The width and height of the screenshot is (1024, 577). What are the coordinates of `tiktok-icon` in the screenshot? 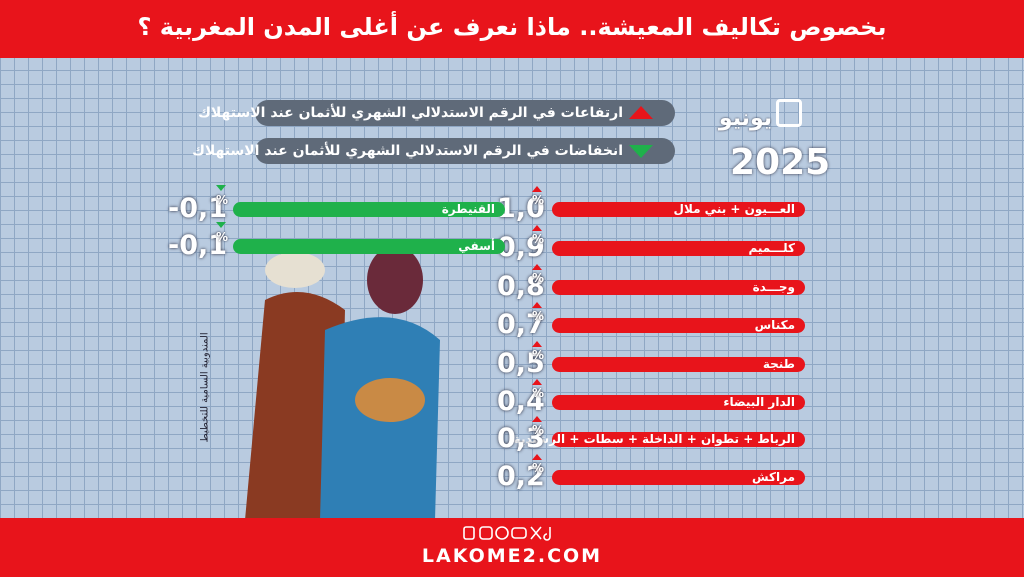 It's located at (547, 534).